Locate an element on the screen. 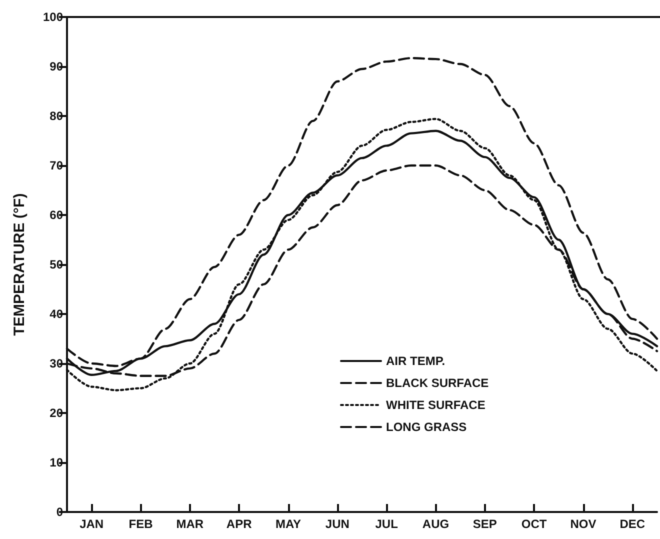 Image resolution: width=660 pixels, height=539 pixels. x-tick-label: FEB is located at coordinates (141, 524).